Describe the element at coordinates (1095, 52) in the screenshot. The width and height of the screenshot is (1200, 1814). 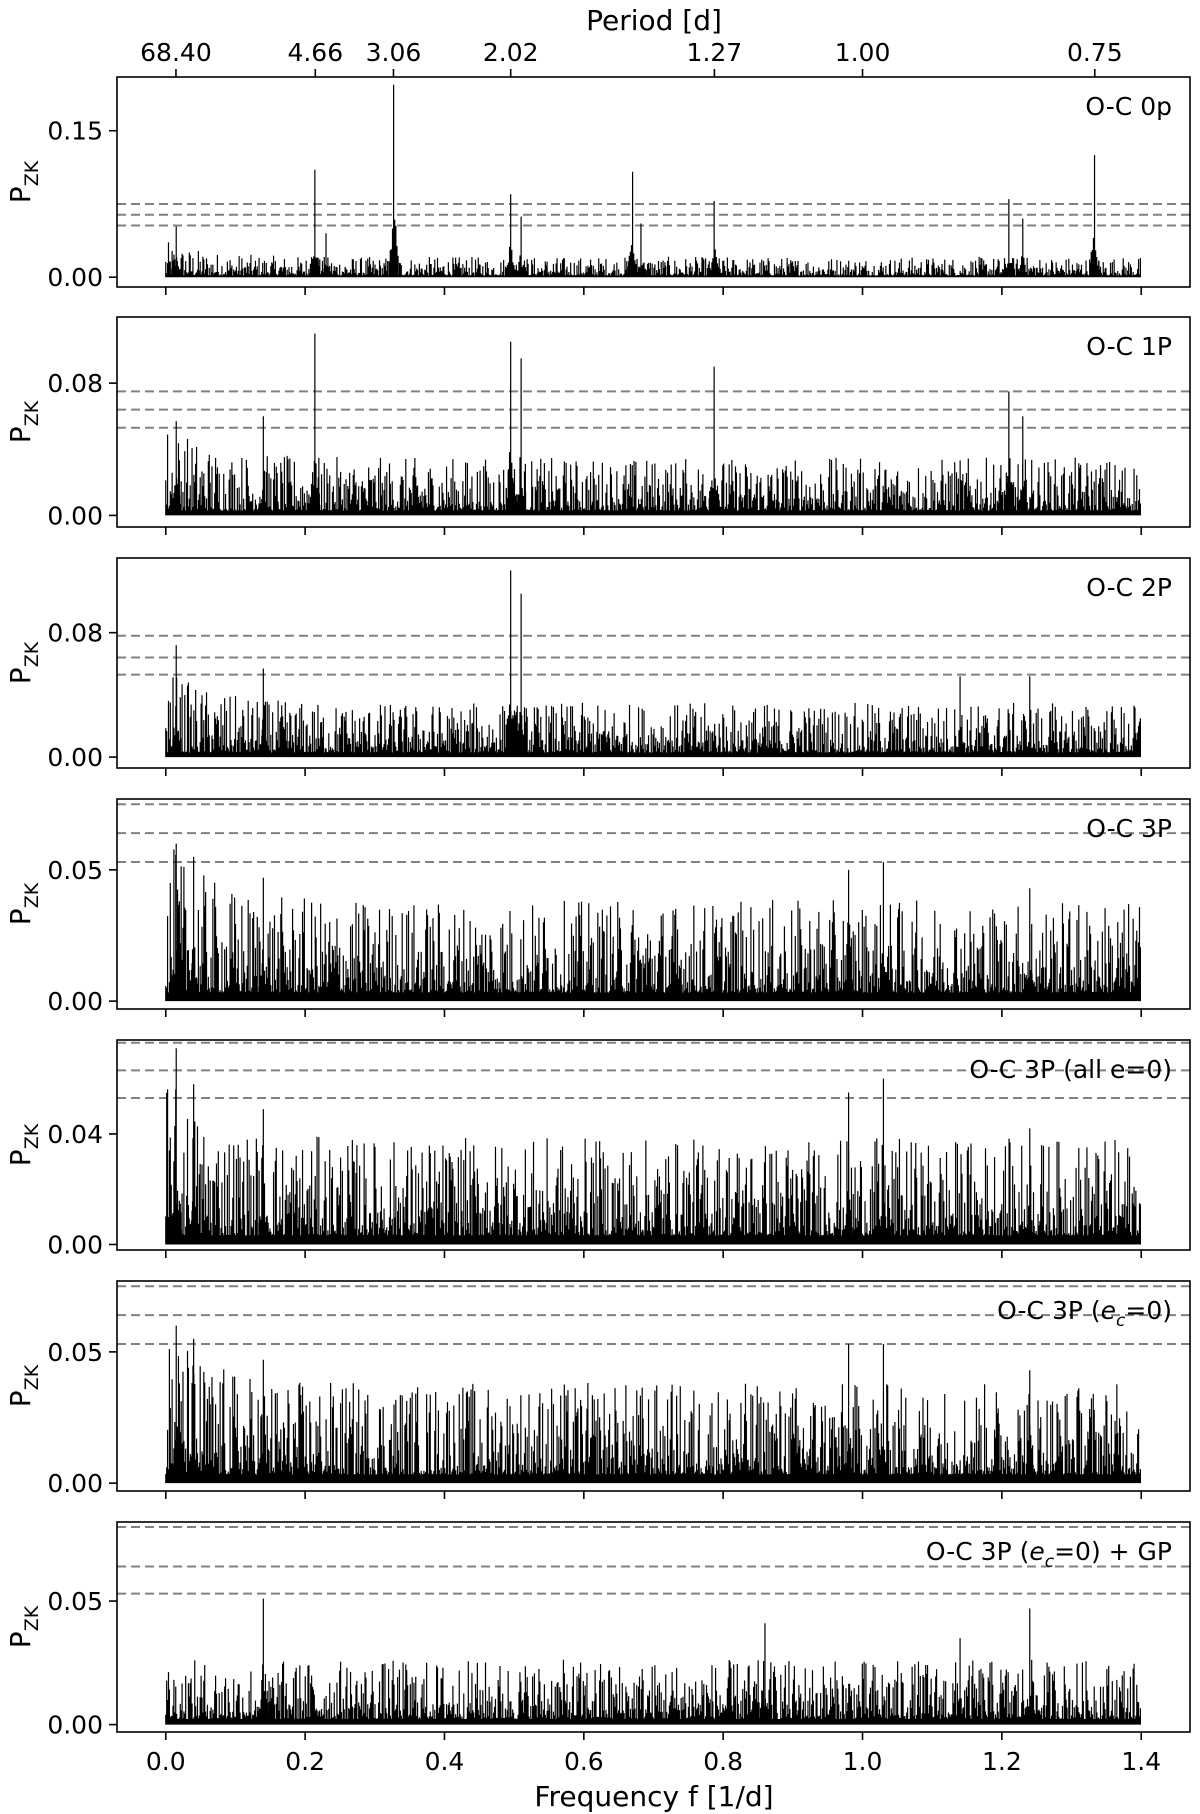
I see `top-tick-label: 0.75` at that location.